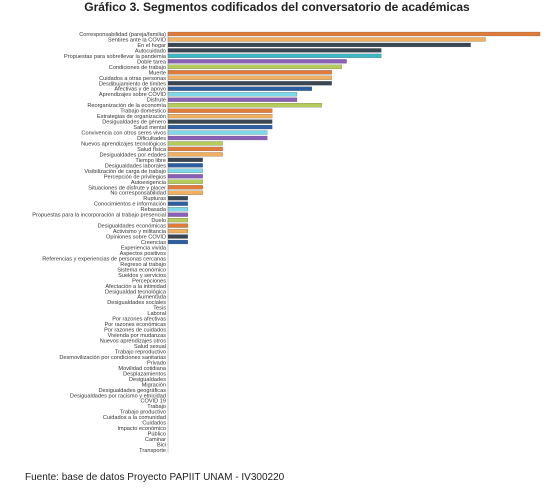  Describe the element at coordinates (158, 221) in the screenshot. I see `category-label: Duelo` at that location.